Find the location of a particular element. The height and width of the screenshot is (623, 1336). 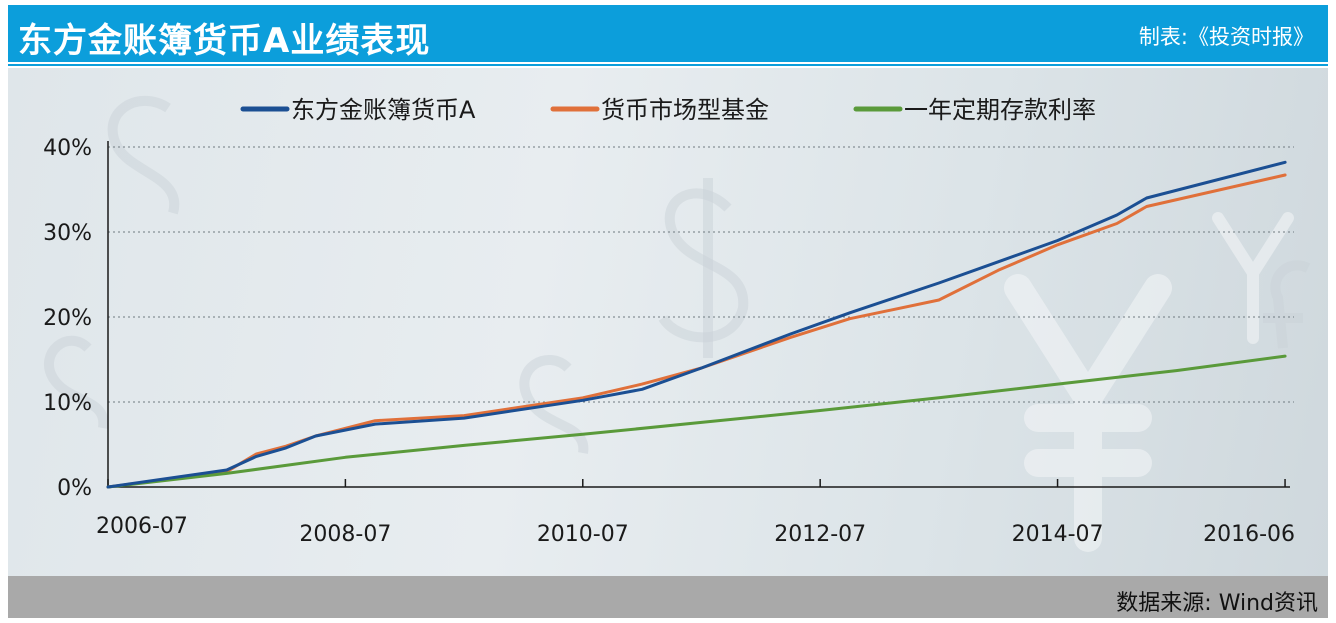

chart-title: 东方金账簿货币A业绩表现 is located at coordinates (224, 41).